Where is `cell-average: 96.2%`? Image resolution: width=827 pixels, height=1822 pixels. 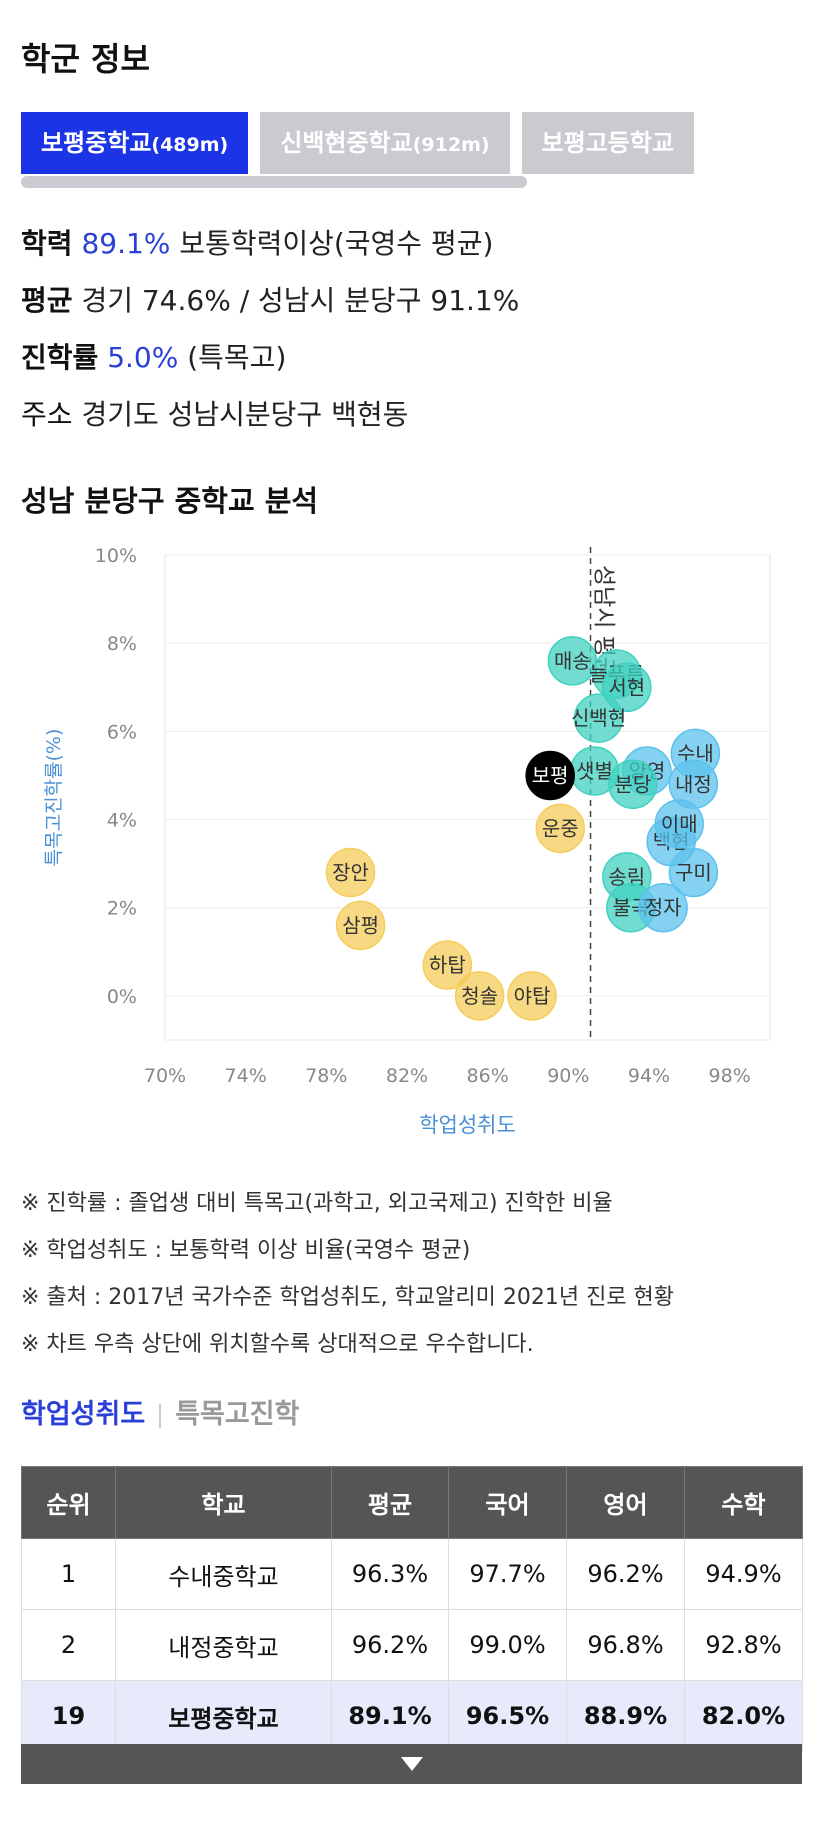 cell-average: 96.2% is located at coordinates (390, 1645).